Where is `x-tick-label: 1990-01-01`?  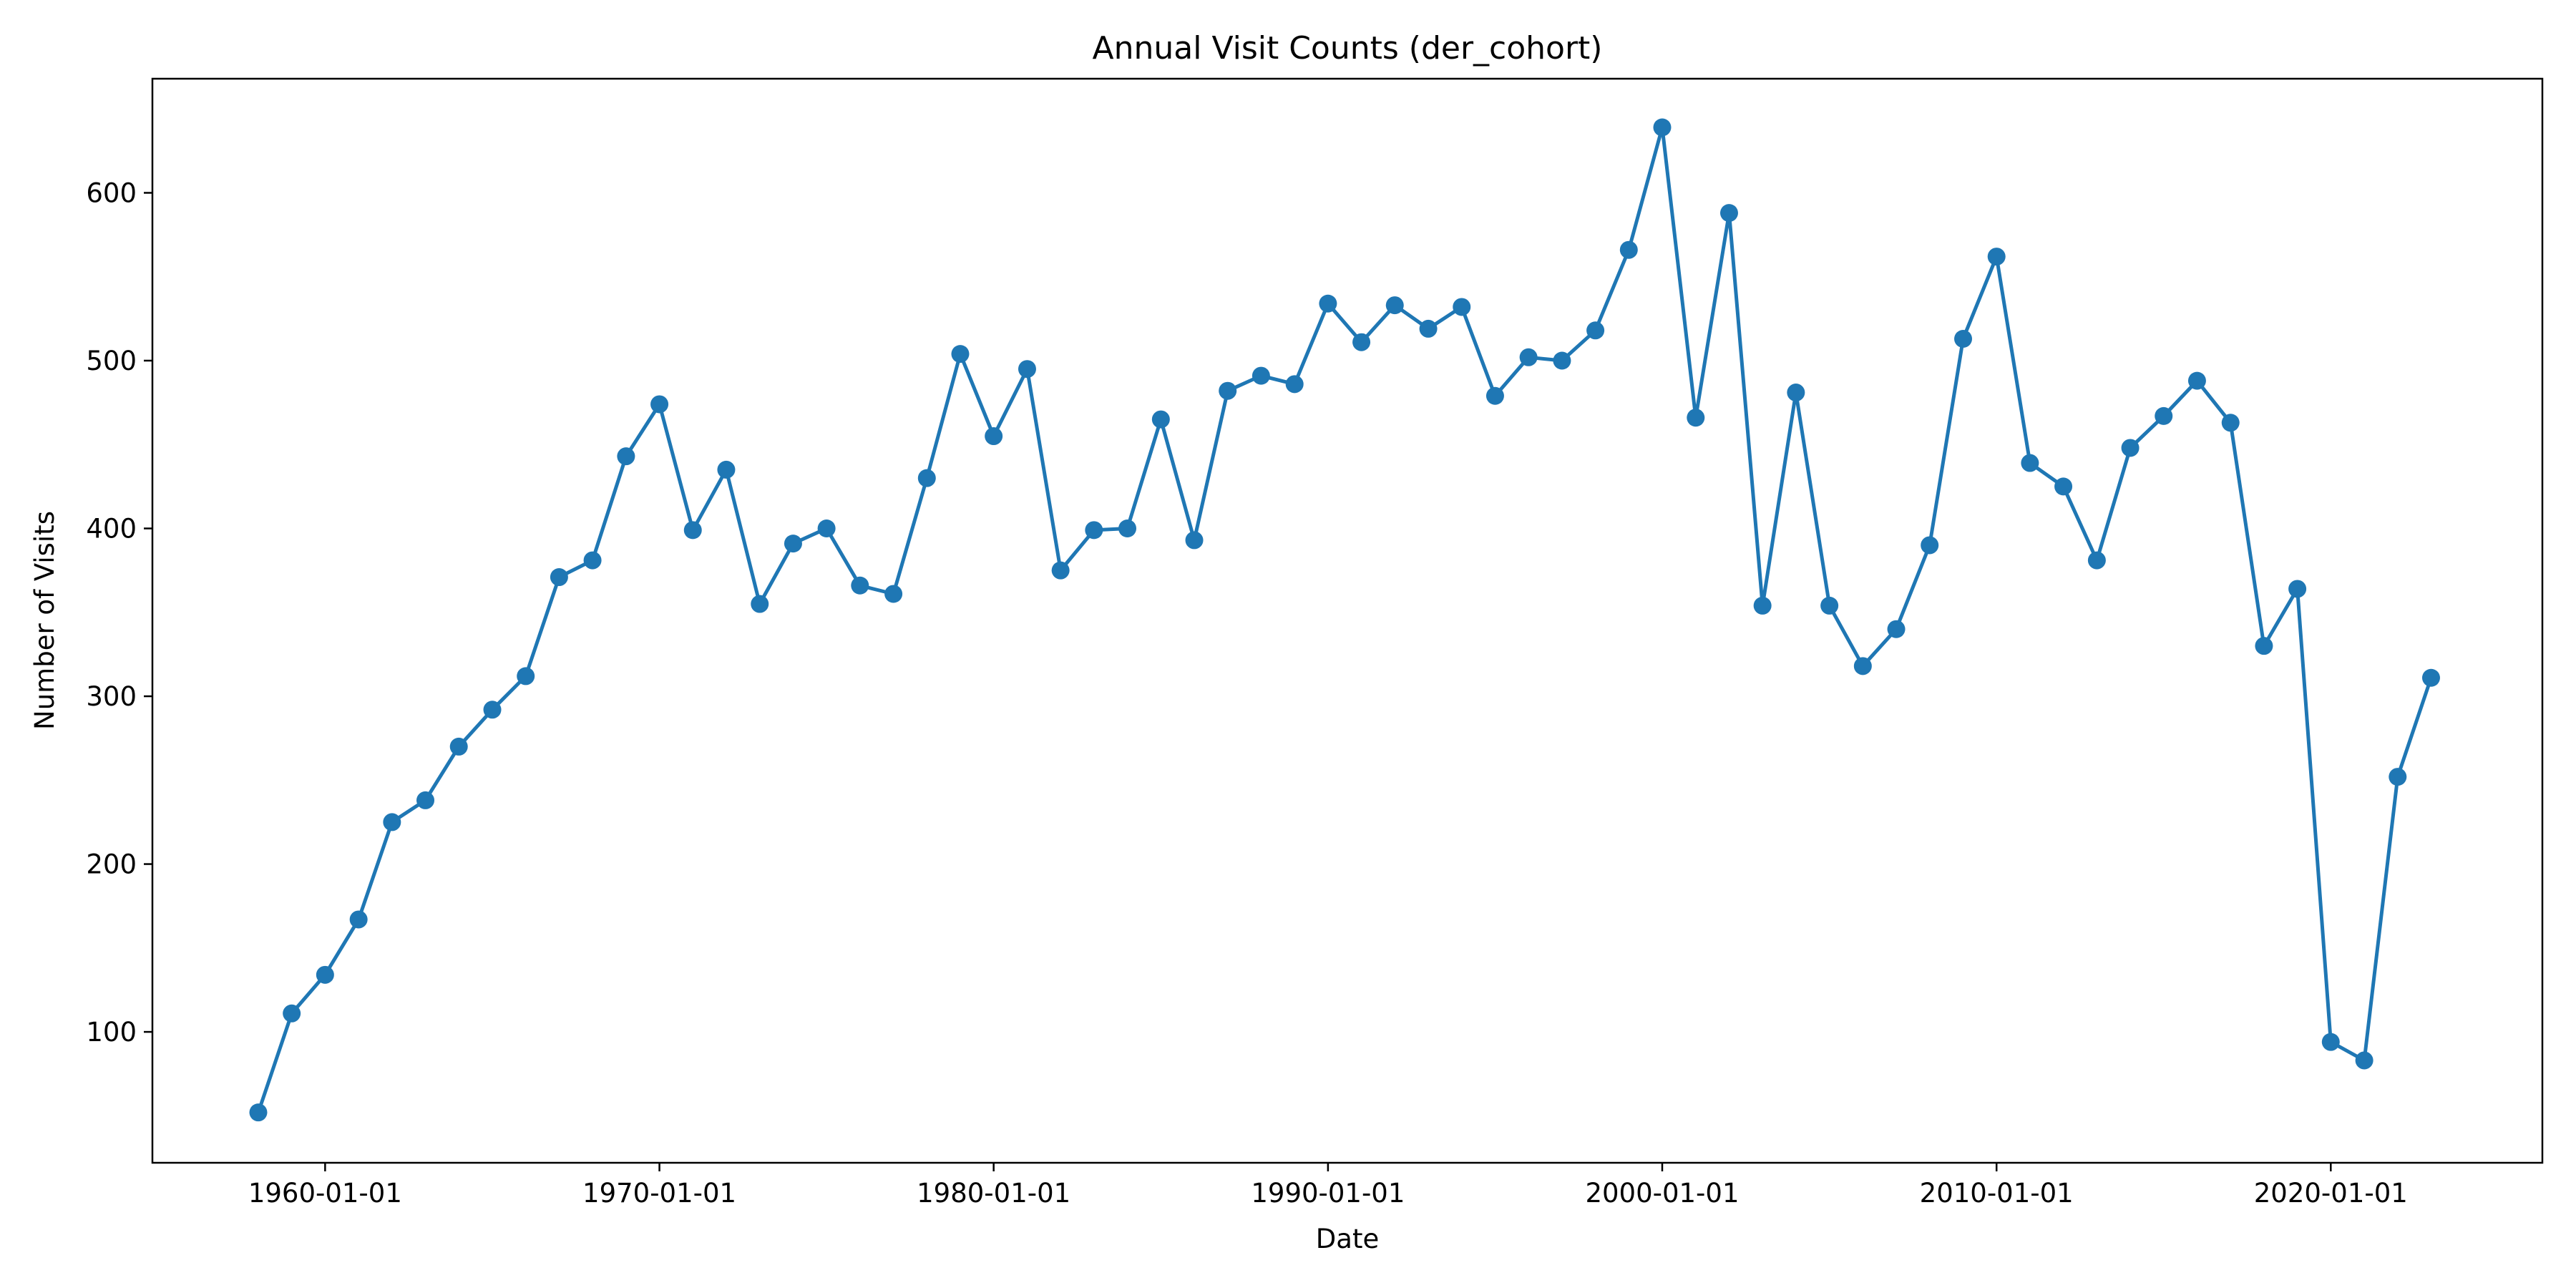 x-tick-label: 1990-01-01 is located at coordinates (1328, 1193).